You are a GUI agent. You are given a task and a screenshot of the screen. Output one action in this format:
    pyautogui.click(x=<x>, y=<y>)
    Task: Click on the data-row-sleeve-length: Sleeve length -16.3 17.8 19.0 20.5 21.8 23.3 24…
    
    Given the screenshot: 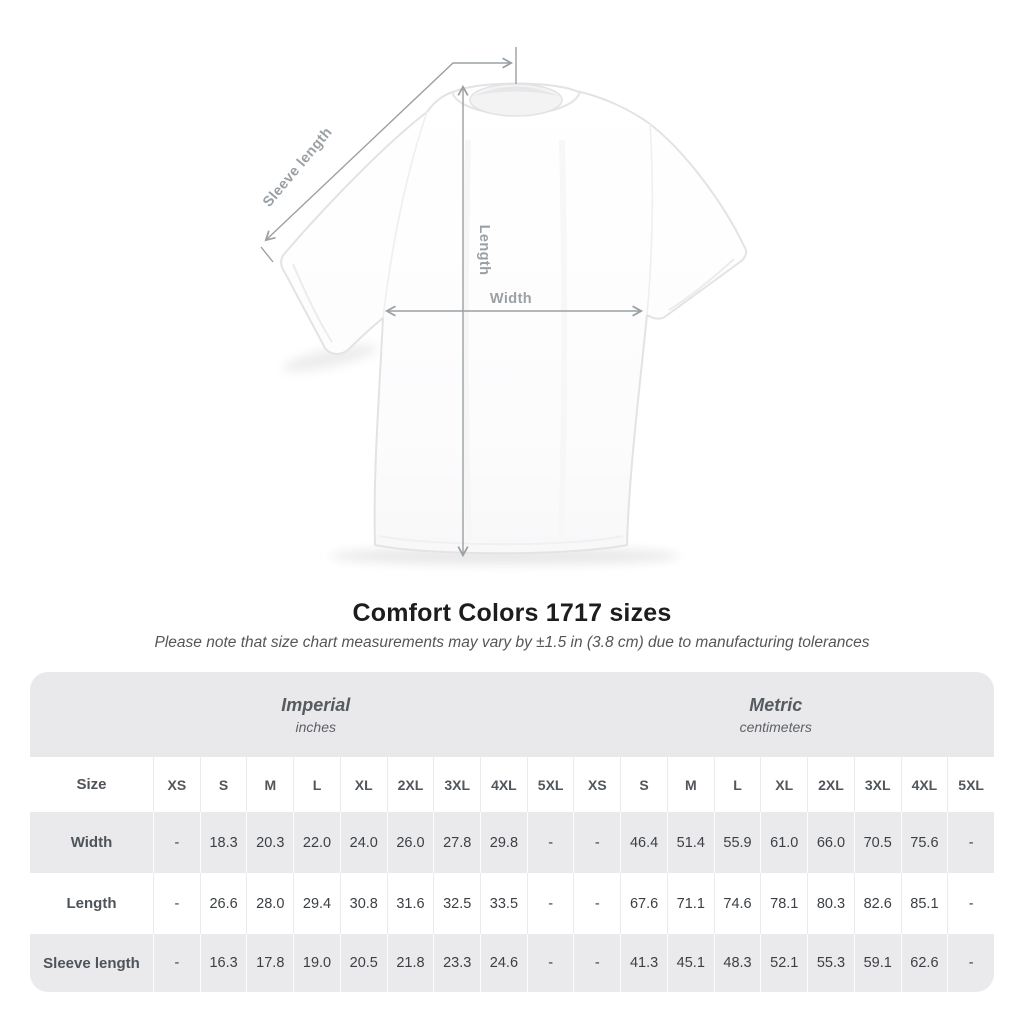 What is the action you would take?
    pyautogui.click(x=512, y=963)
    